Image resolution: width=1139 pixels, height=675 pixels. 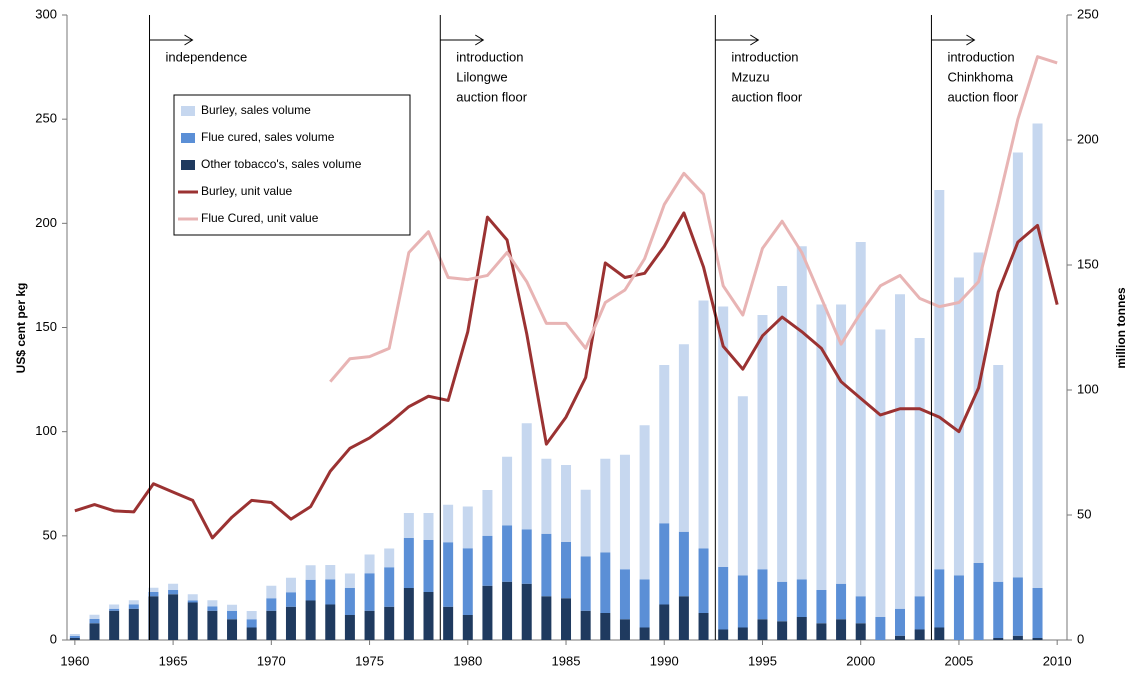 What do you see at coordinates (1088, 13) in the screenshot?
I see `y2-tick-label: 250` at bounding box center [1088, 13].